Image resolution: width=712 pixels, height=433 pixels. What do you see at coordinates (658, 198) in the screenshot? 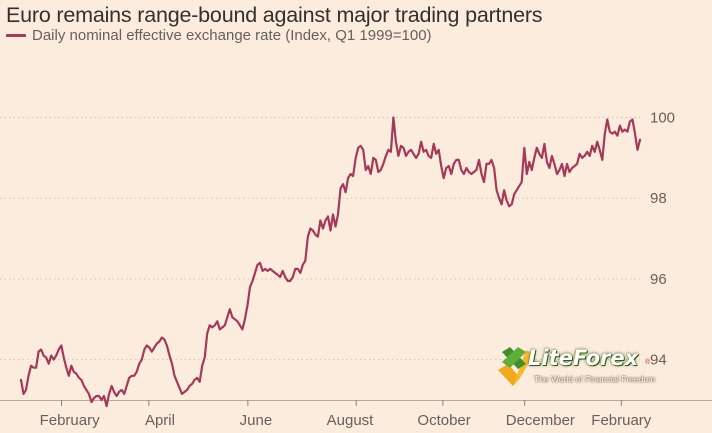
I see `y-tick-label: 98` at bounding box center [658, 198].